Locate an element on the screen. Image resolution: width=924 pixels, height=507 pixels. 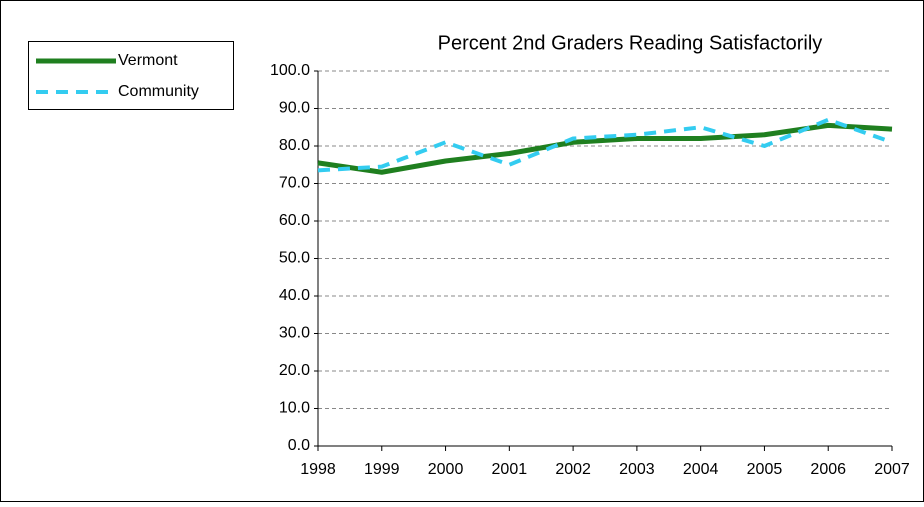
x-tick-label: 1998 is located at coordinates (318, 469).